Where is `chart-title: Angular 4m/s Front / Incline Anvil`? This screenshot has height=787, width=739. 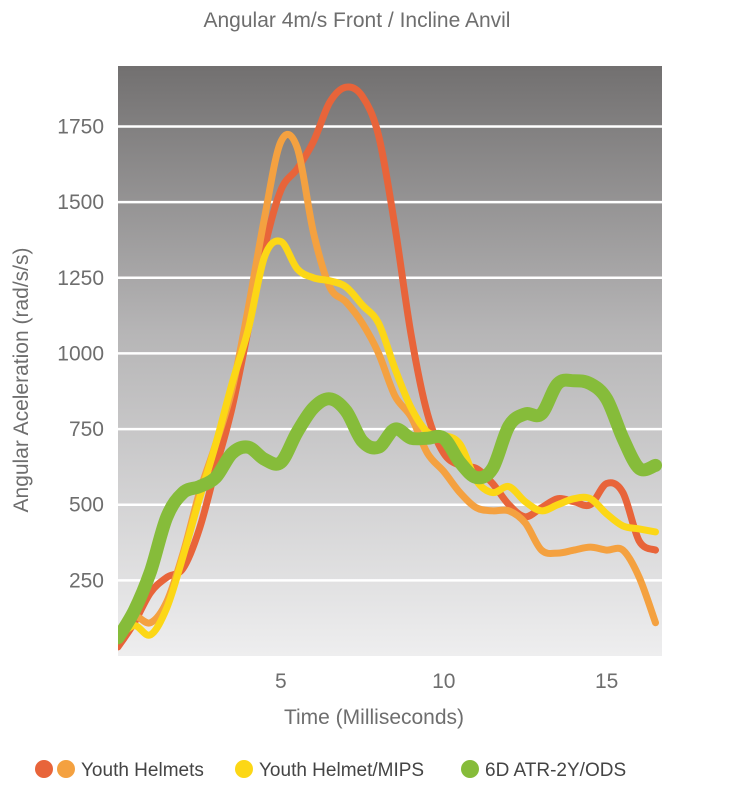 chart-title: Angular 4m/s Front / Incline Anvil is located at coordinates (357, 20).